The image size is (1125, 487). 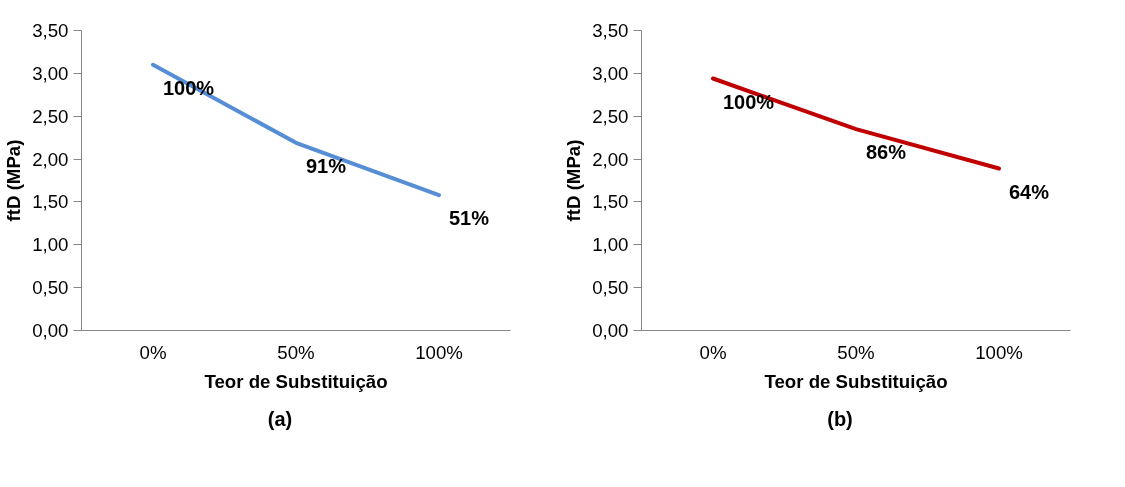 I want to click on annotation: 51%, so click(x=469, y=218).